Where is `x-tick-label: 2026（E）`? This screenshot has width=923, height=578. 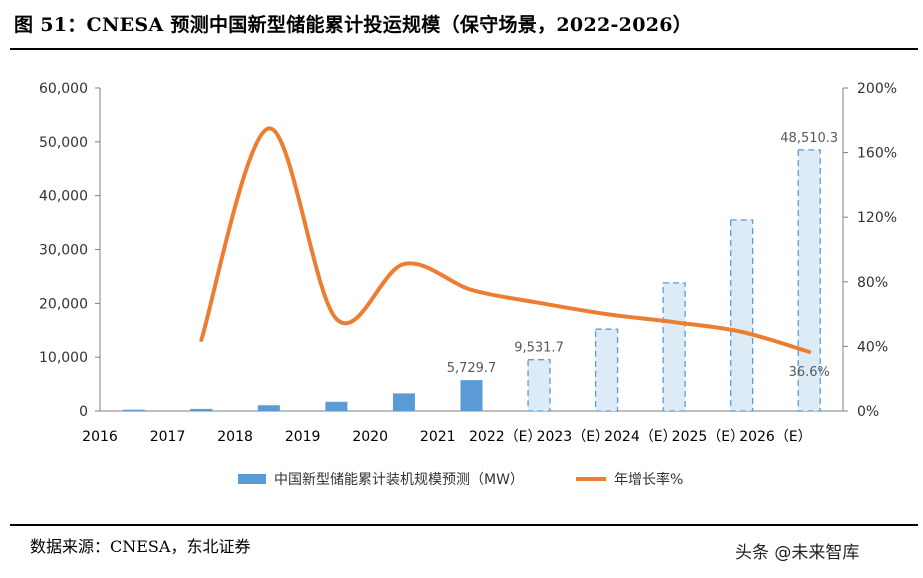 x-tick-label: 2026（E） is located at coordinates (775, 437).